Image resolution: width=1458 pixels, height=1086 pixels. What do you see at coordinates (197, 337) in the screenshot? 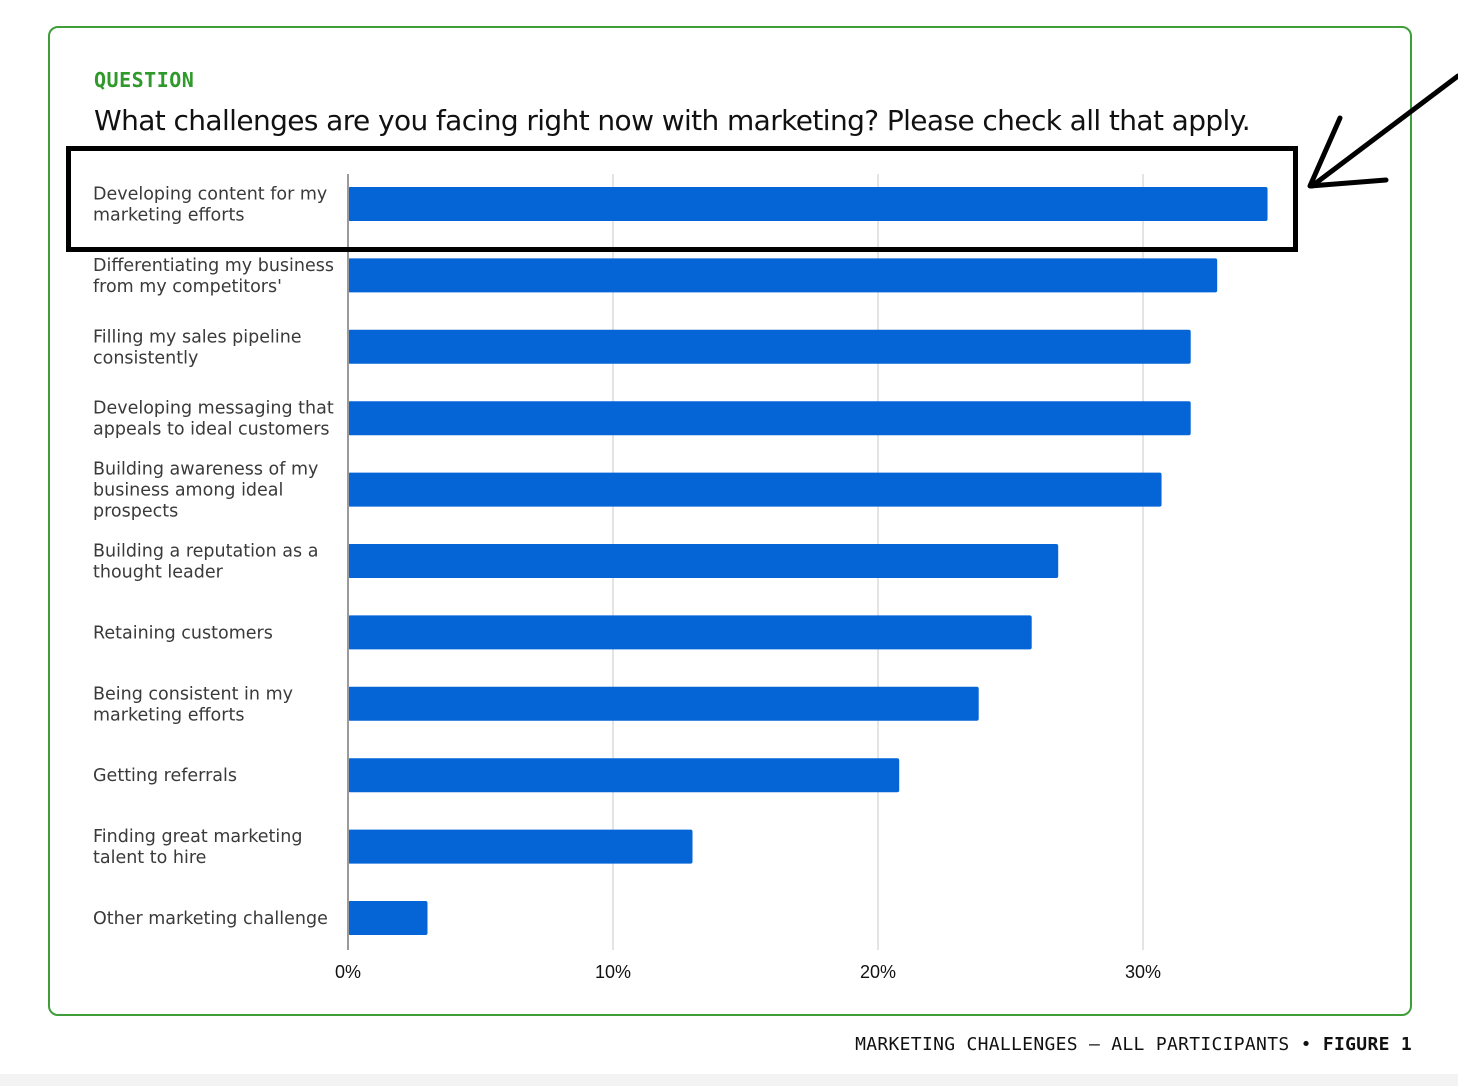
I see `category-label-line: Filling my sales pipeline` at bounding box center [197, 337].